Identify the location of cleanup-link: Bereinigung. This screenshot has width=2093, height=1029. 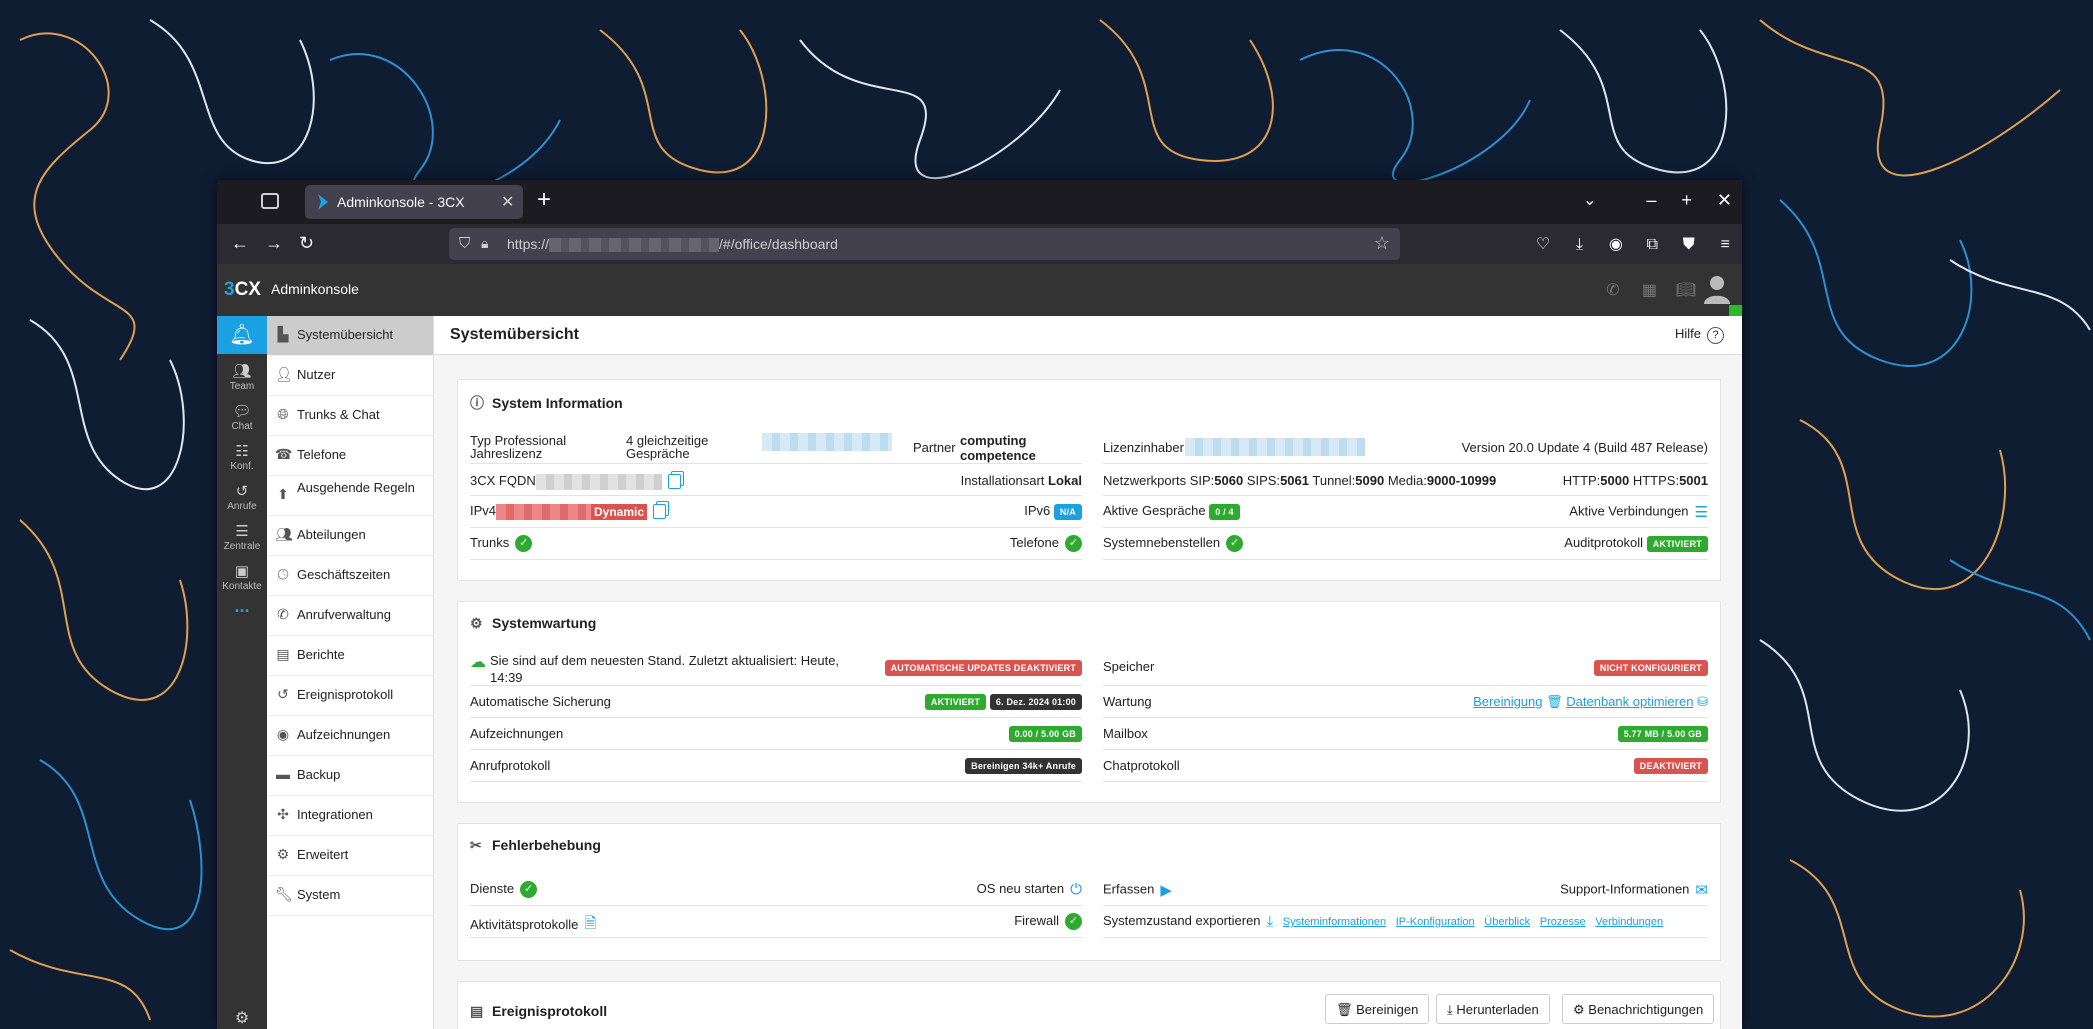
(1508, 701).